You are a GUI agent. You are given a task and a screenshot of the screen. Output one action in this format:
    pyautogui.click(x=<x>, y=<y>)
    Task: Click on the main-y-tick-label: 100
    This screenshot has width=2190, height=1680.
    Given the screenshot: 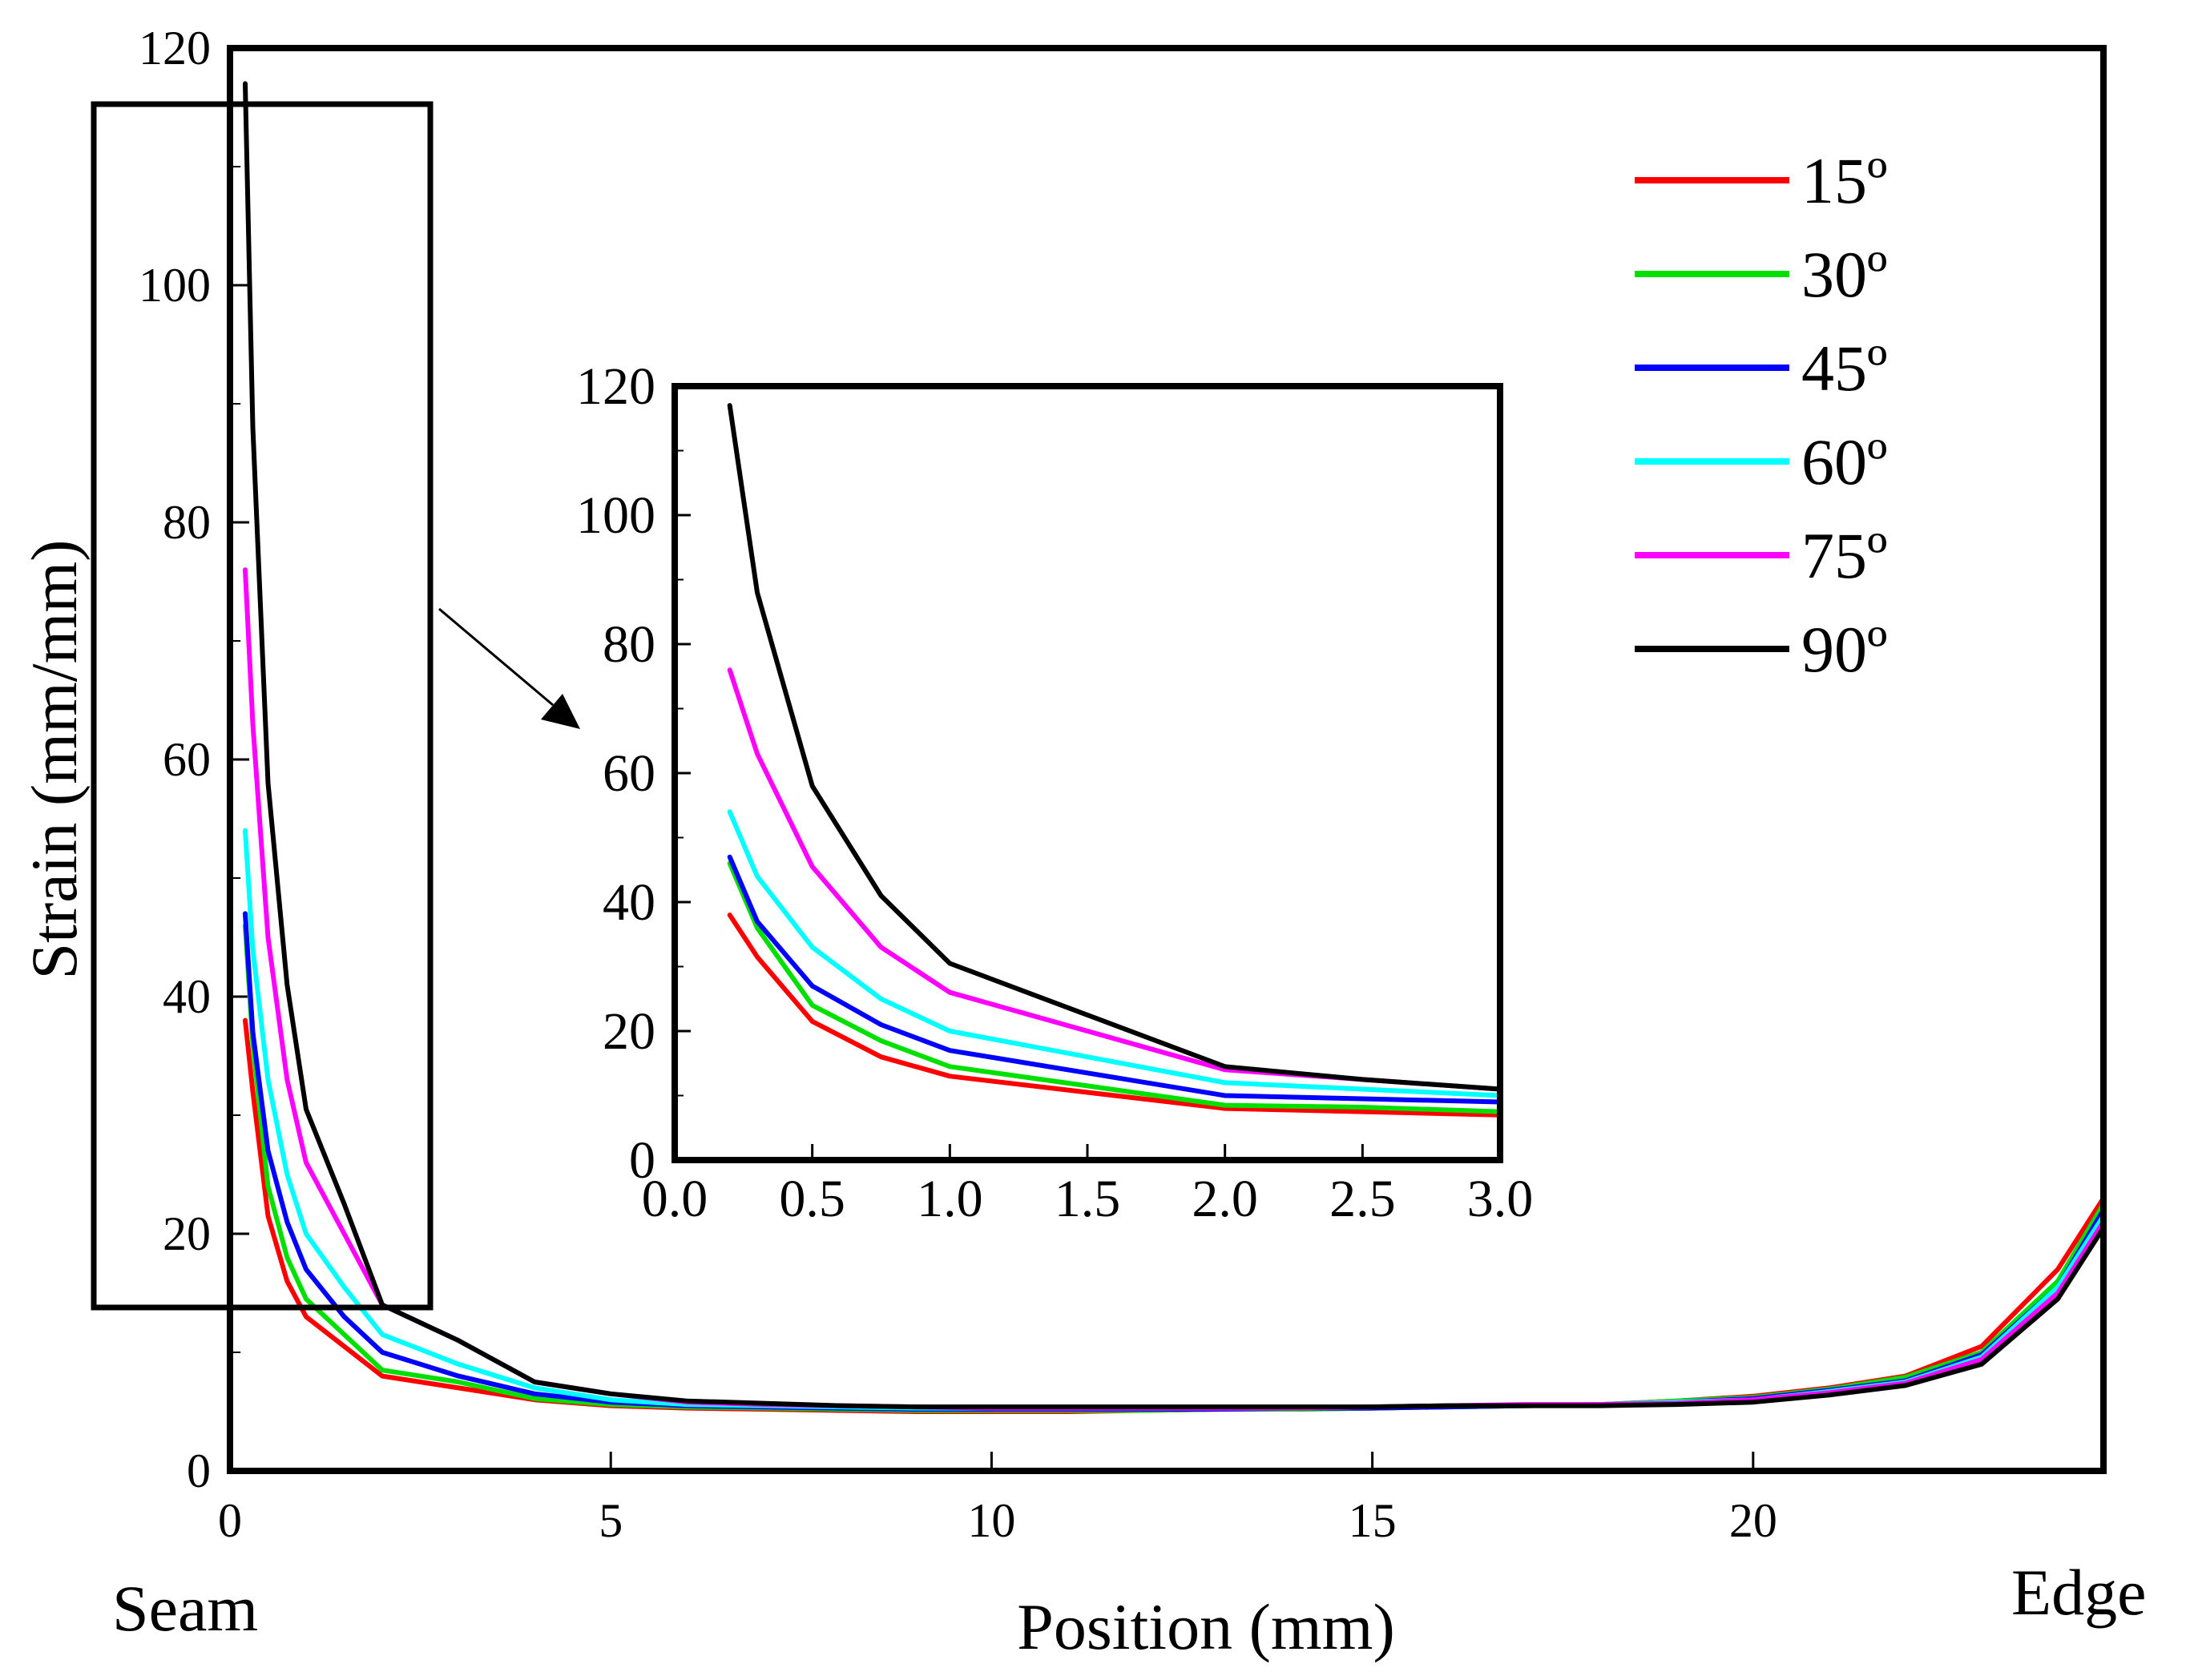 What is the action you would take?
    pyautogui.click(x=175, y=286)
    